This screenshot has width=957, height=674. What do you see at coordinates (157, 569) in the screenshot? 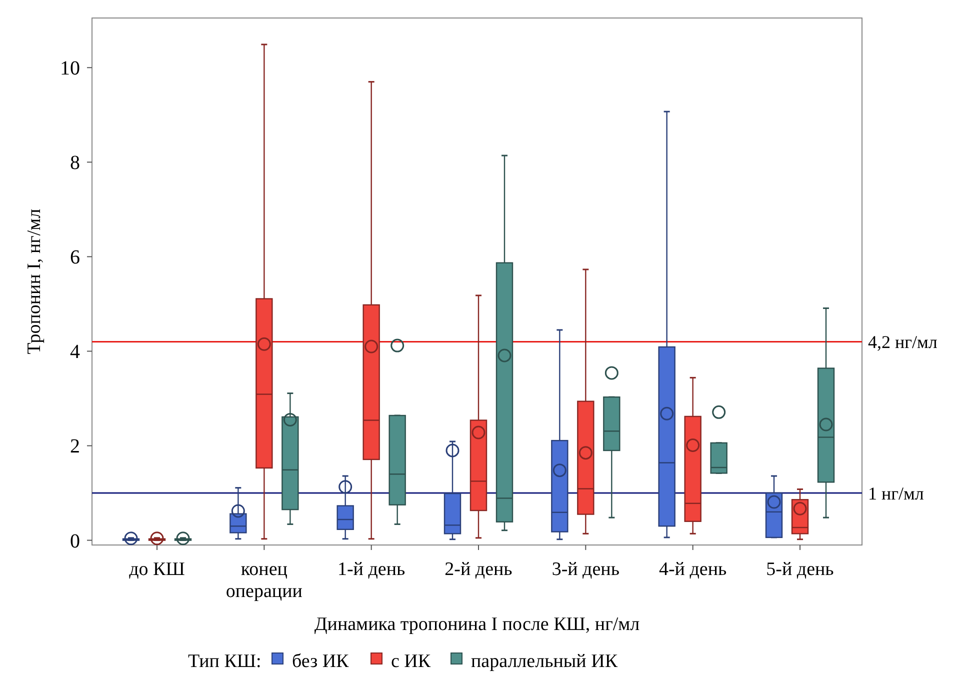
I see `x-tick-label: до КШ` at bounding box center [157, 569].